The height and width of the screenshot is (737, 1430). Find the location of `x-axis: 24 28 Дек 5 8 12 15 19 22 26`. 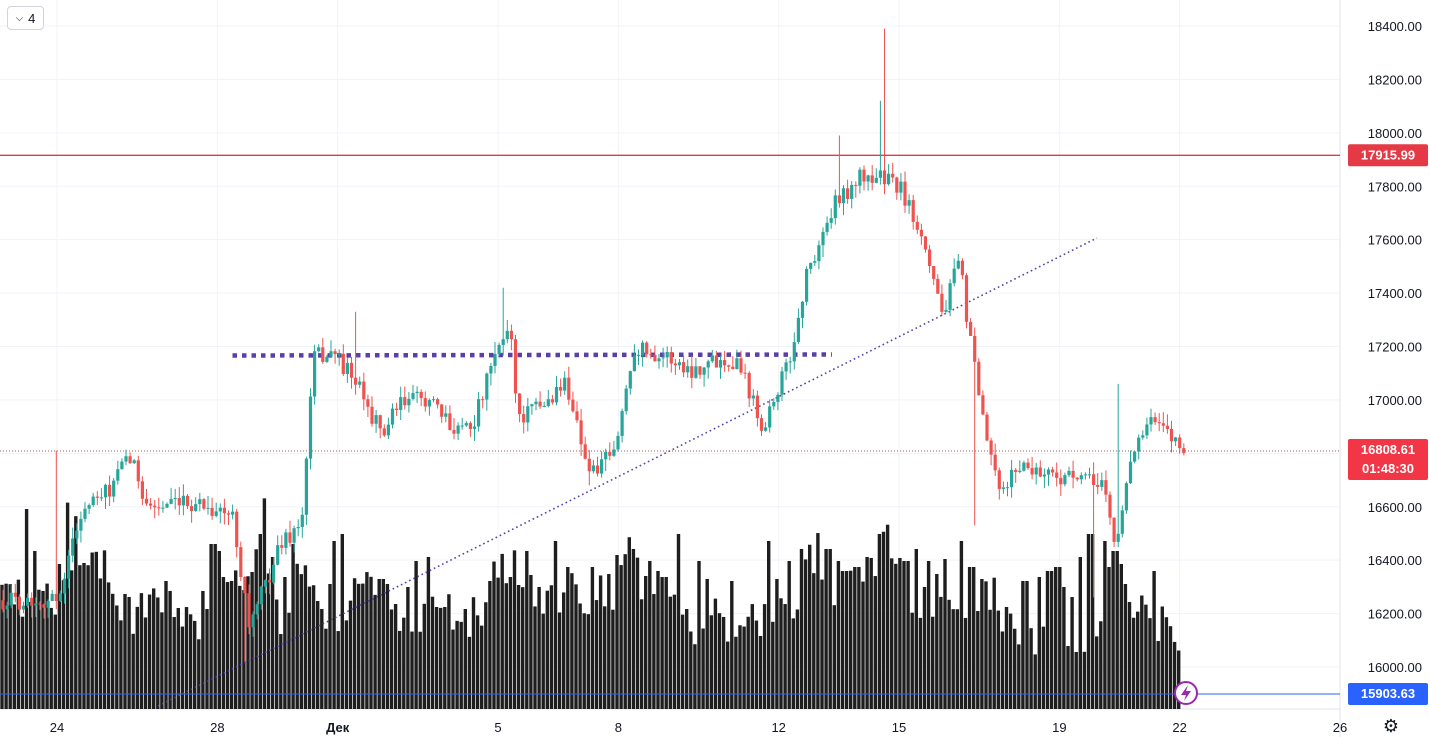

x-axis: 24 28 Дек 5 8 12 15 19 22 26 is located at coordinates (698, 727).